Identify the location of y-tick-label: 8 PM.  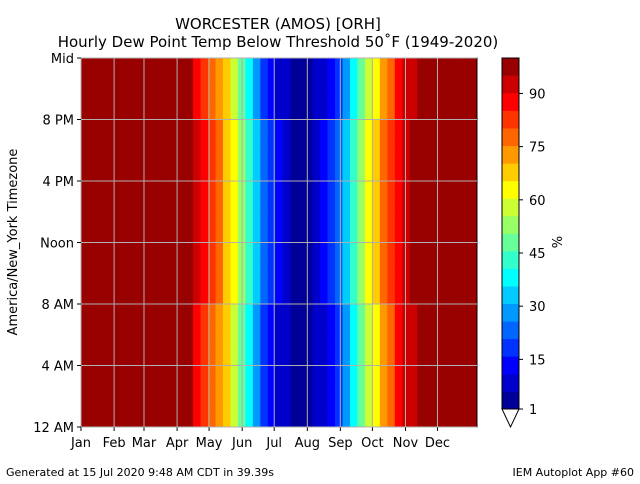
(58, 121).